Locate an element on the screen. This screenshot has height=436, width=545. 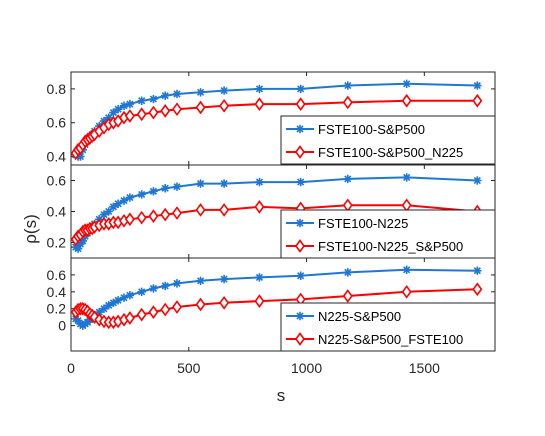
y-tick-label: 0 is located at coordinates (62, 326).